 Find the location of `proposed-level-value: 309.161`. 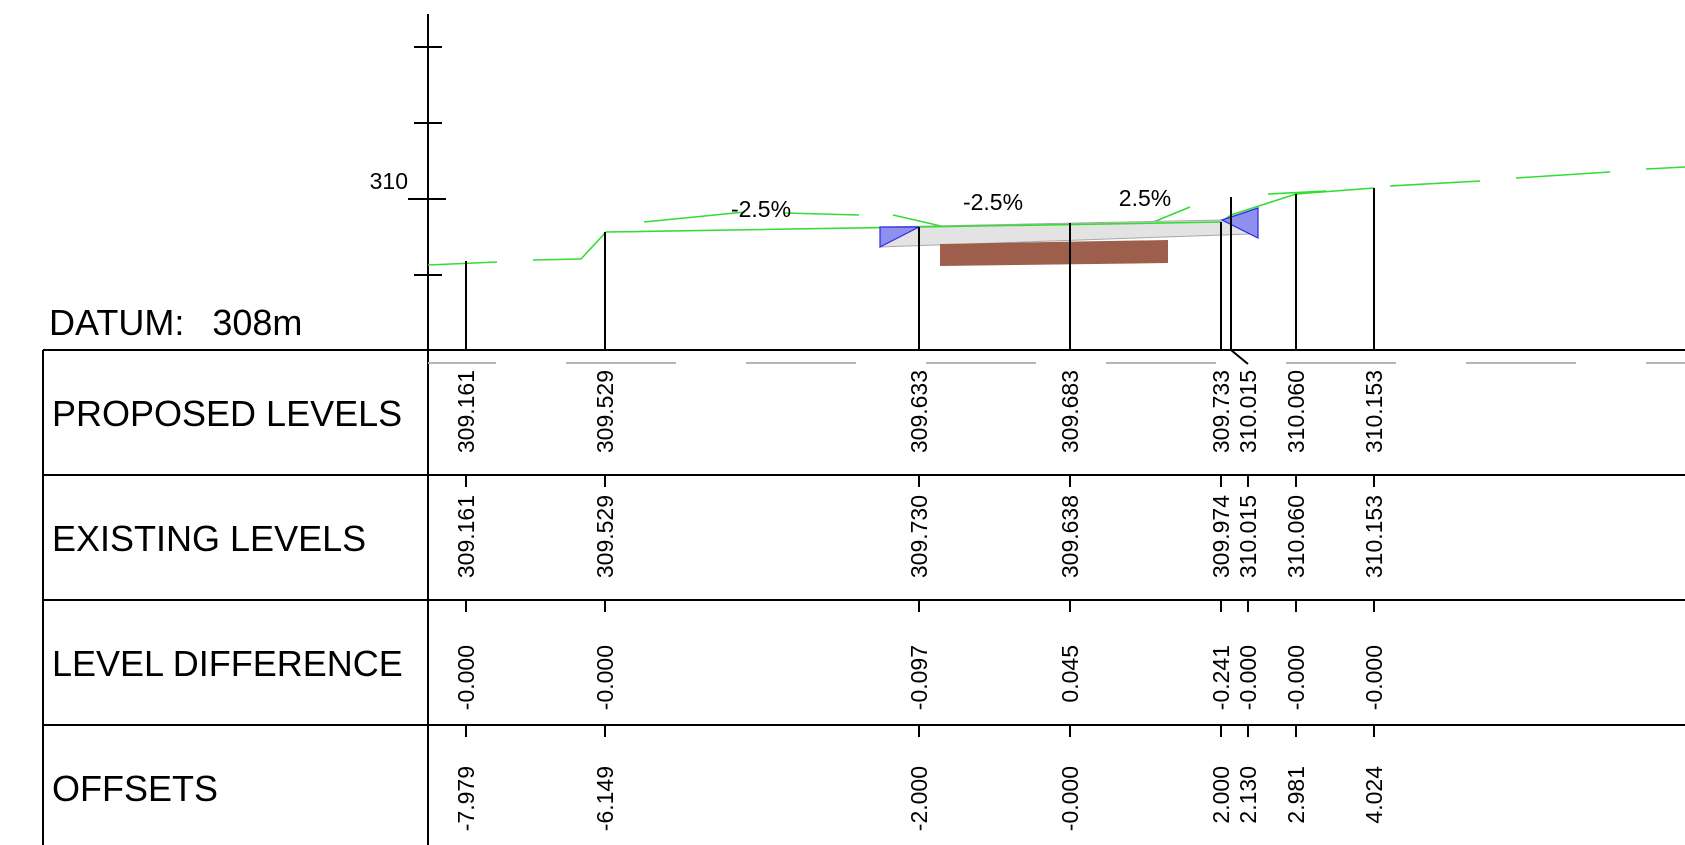

proposed-level-value: 309.161 is located at coordinates (466, 411).